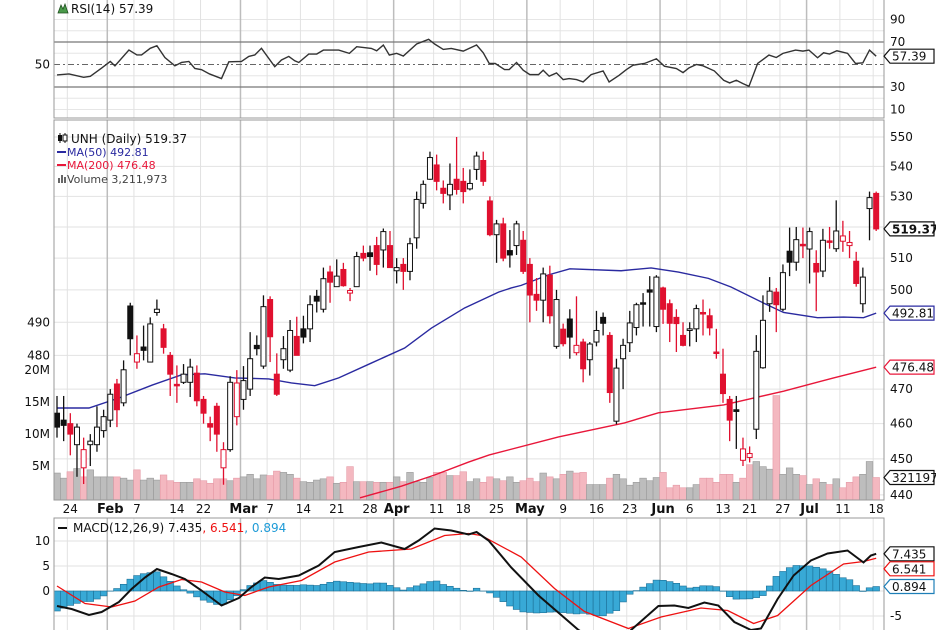 Image resolution: width=936 pixels, height=634 pixels. I want to click on macd-hist-legend-label: , 0.894, so click(265, 528).